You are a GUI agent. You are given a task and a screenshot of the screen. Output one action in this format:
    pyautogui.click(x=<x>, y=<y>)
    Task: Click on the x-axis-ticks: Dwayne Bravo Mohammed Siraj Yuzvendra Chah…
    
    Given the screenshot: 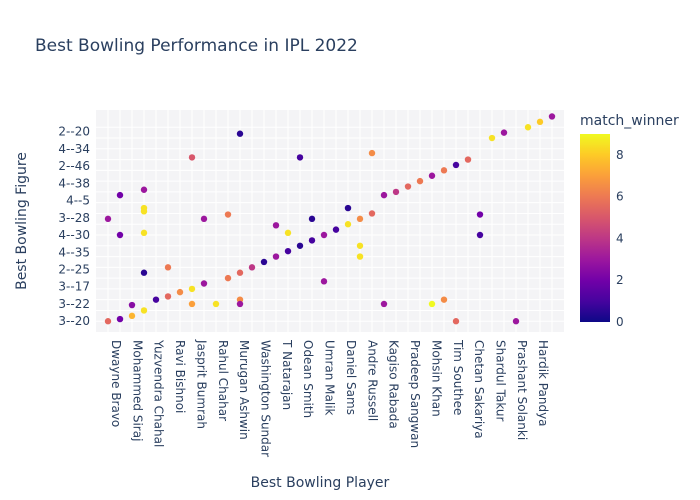 What is the action you would take?
    pyautogui.click(x=329, y=398)
    